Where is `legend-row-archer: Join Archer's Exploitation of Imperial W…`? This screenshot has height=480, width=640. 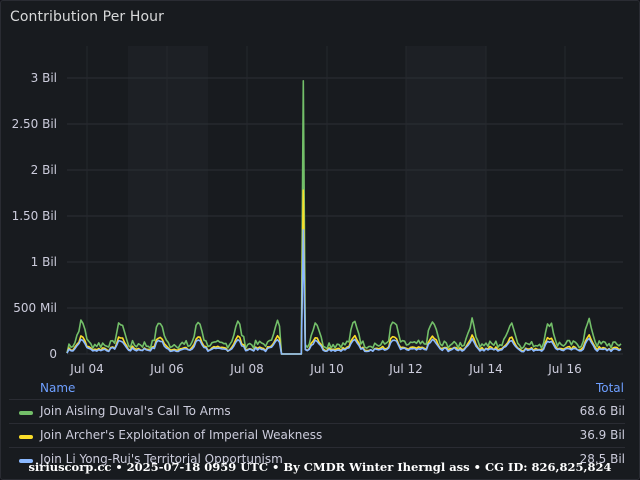
legend-row-archer: Join Archer's Exploitation of Imperial W… is located at coordinates (317, 435).